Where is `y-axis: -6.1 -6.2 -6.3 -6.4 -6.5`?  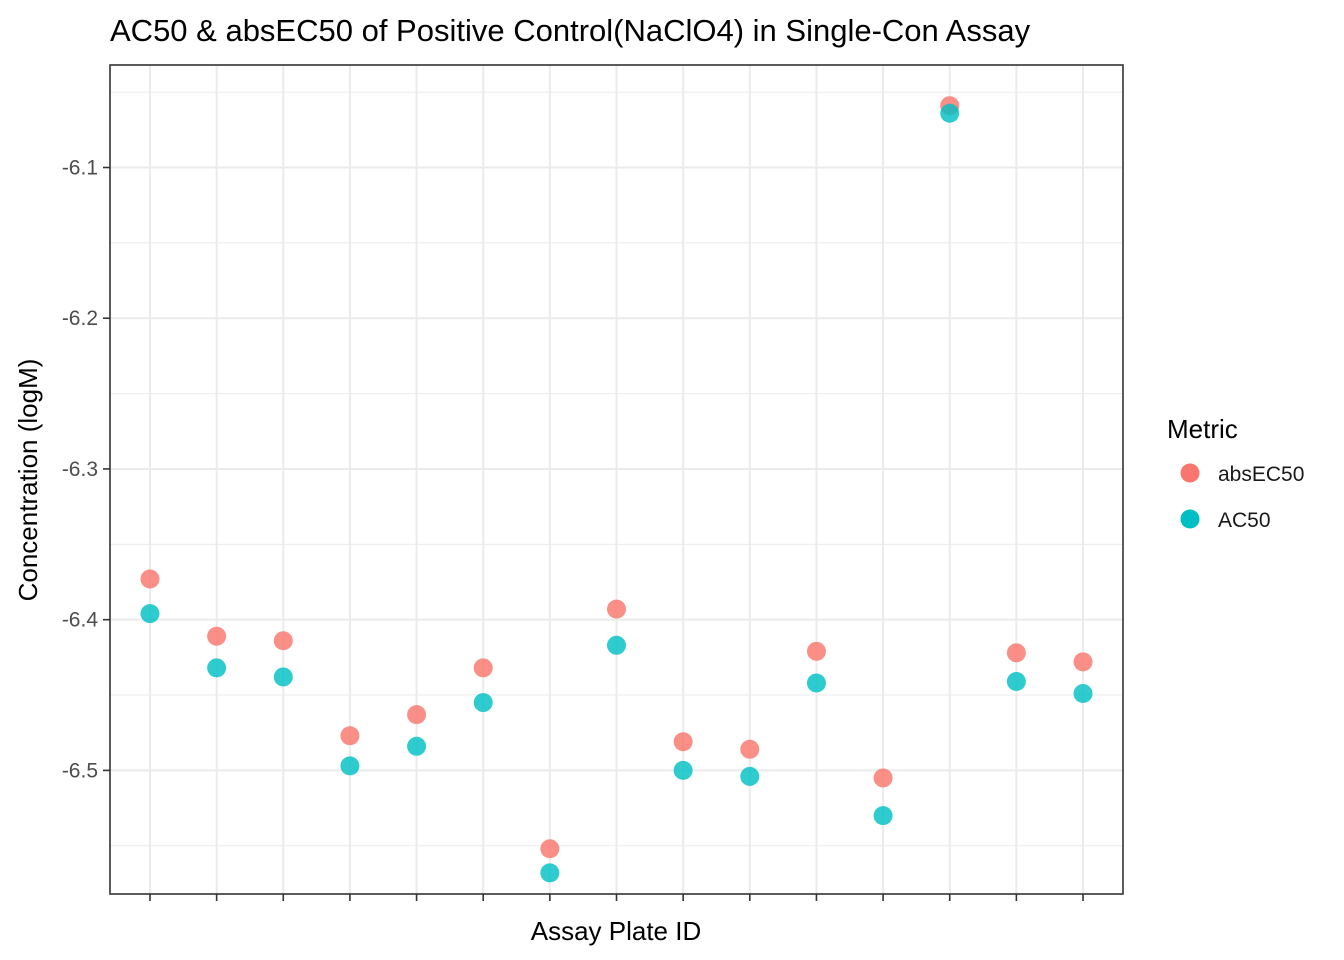 y-axis: -6.1 -6.2 -6.3 -6.4 -6.5 is located at coordinates (86, 469).